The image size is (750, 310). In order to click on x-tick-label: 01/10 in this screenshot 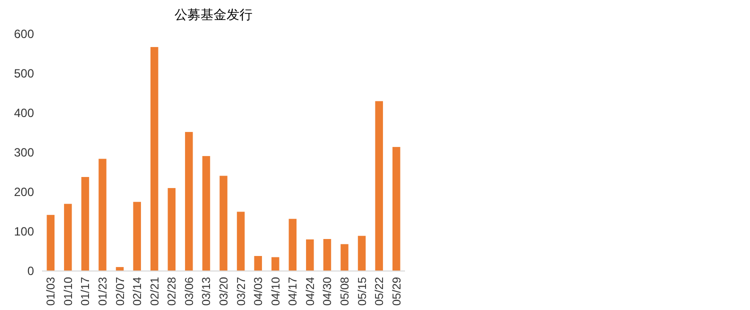, I will do `click(68, 291)`.